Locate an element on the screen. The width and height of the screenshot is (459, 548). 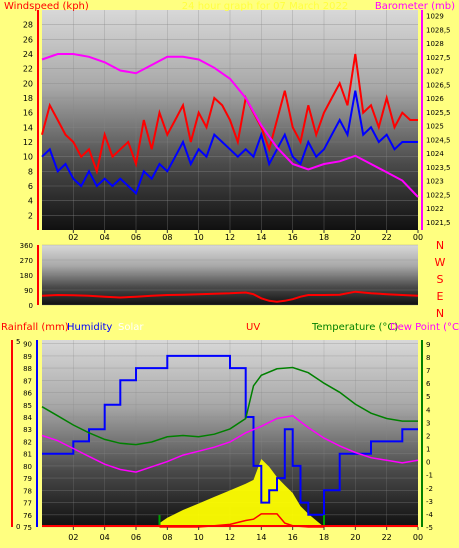
y-tick-label: 4 is located at coordinates (30, 201).